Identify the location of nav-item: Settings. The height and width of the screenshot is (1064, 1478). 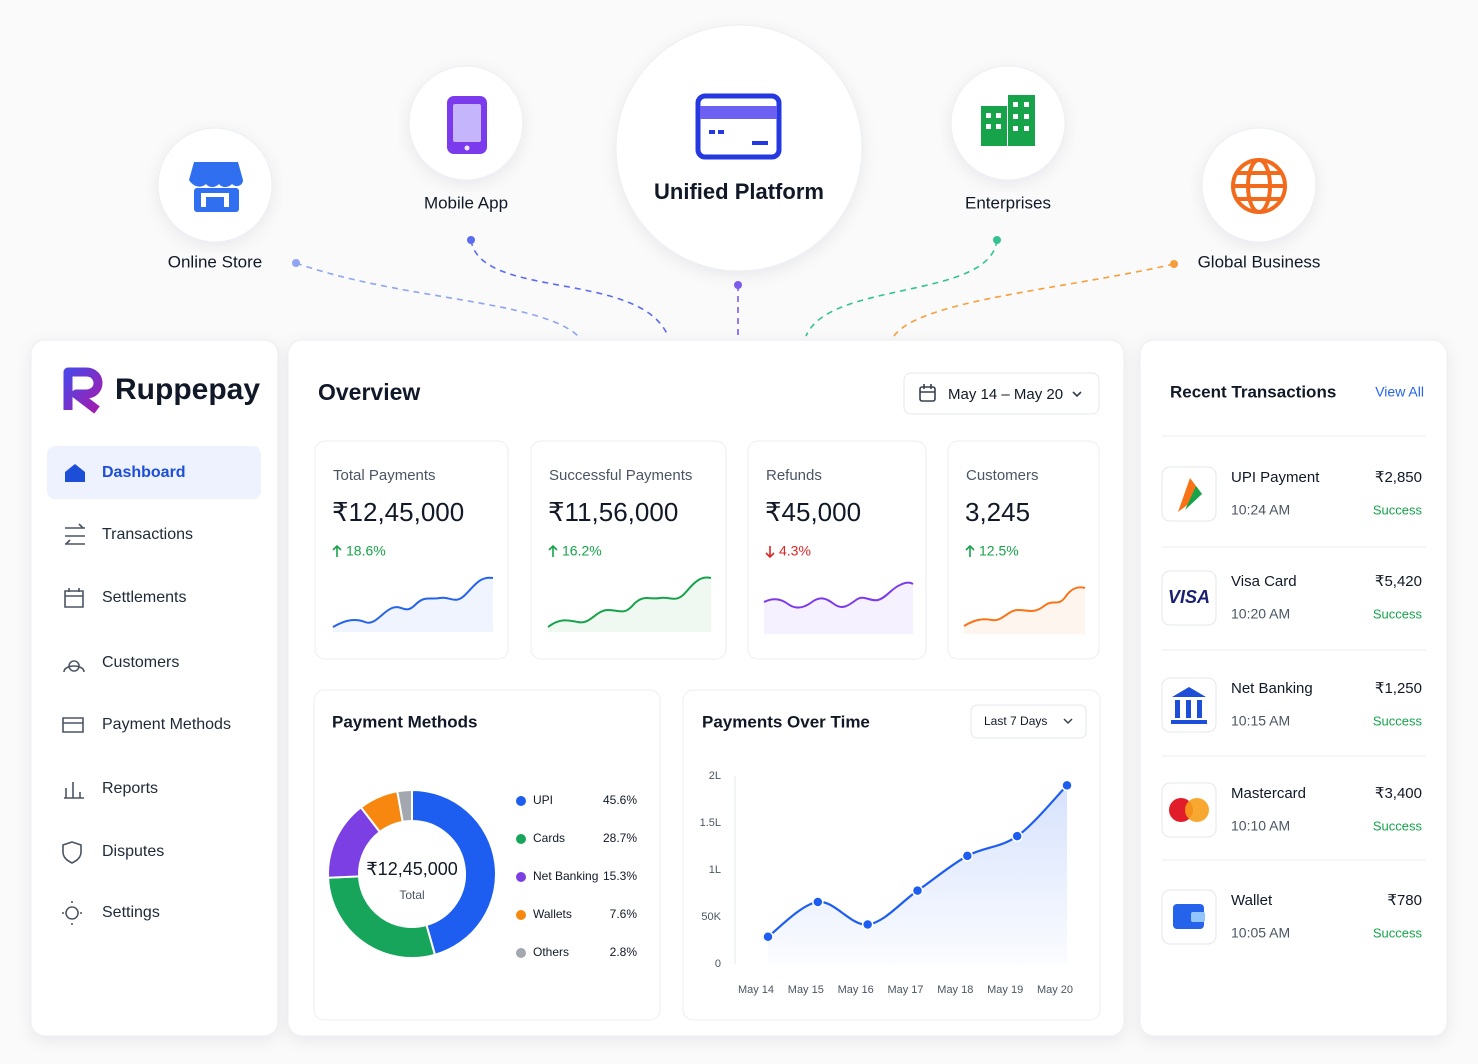
(131, 912).